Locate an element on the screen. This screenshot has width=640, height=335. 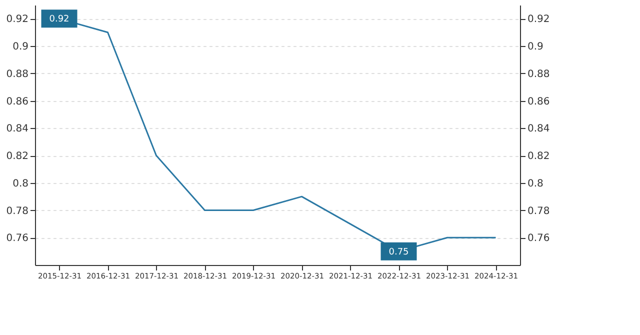
y2-tick-label: 0.78 is located at coordinates (539, 211).